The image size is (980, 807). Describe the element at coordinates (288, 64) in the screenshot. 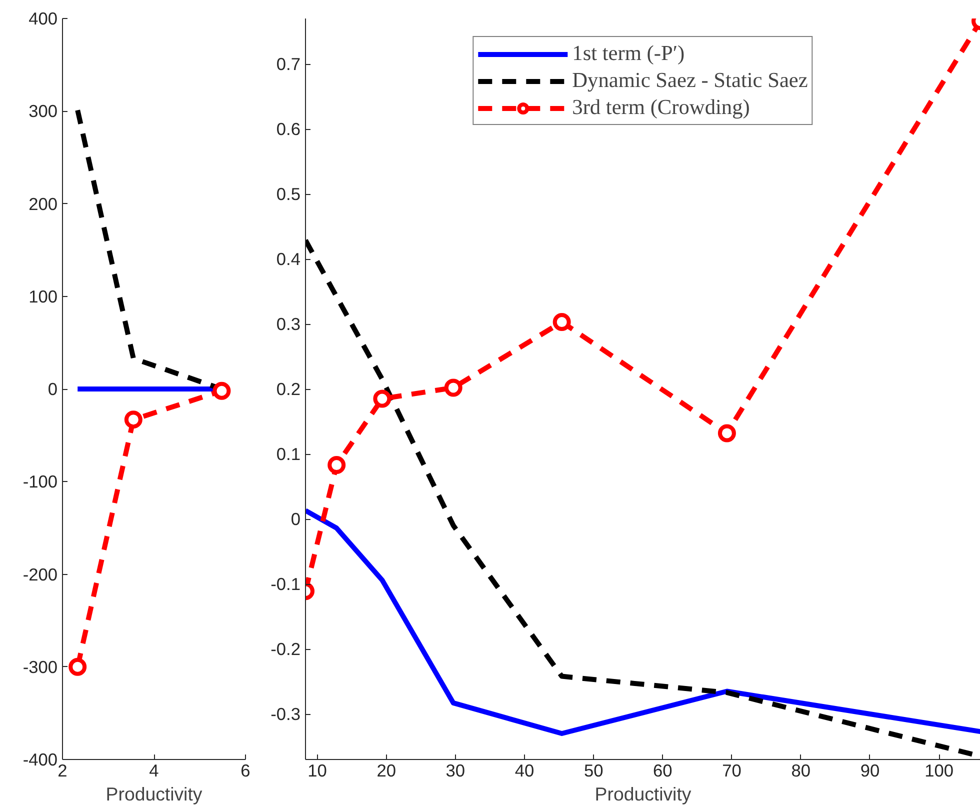

I see `y-tick-label: 0.7` at that location.